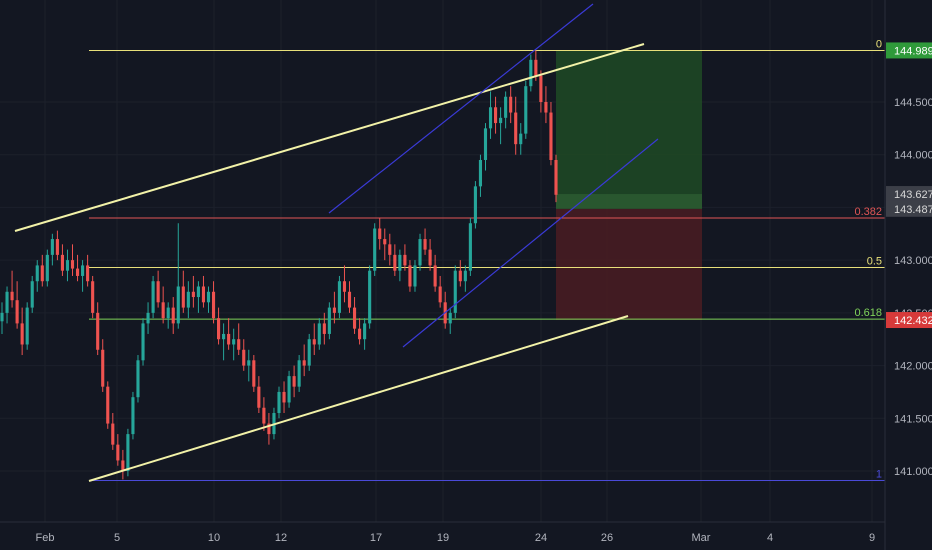 The height and width of the screenshot is (550, 932). Describe the element at coordinates (913, 195) in the screenshot. I see `price-tag-label: 143.627` at that location.